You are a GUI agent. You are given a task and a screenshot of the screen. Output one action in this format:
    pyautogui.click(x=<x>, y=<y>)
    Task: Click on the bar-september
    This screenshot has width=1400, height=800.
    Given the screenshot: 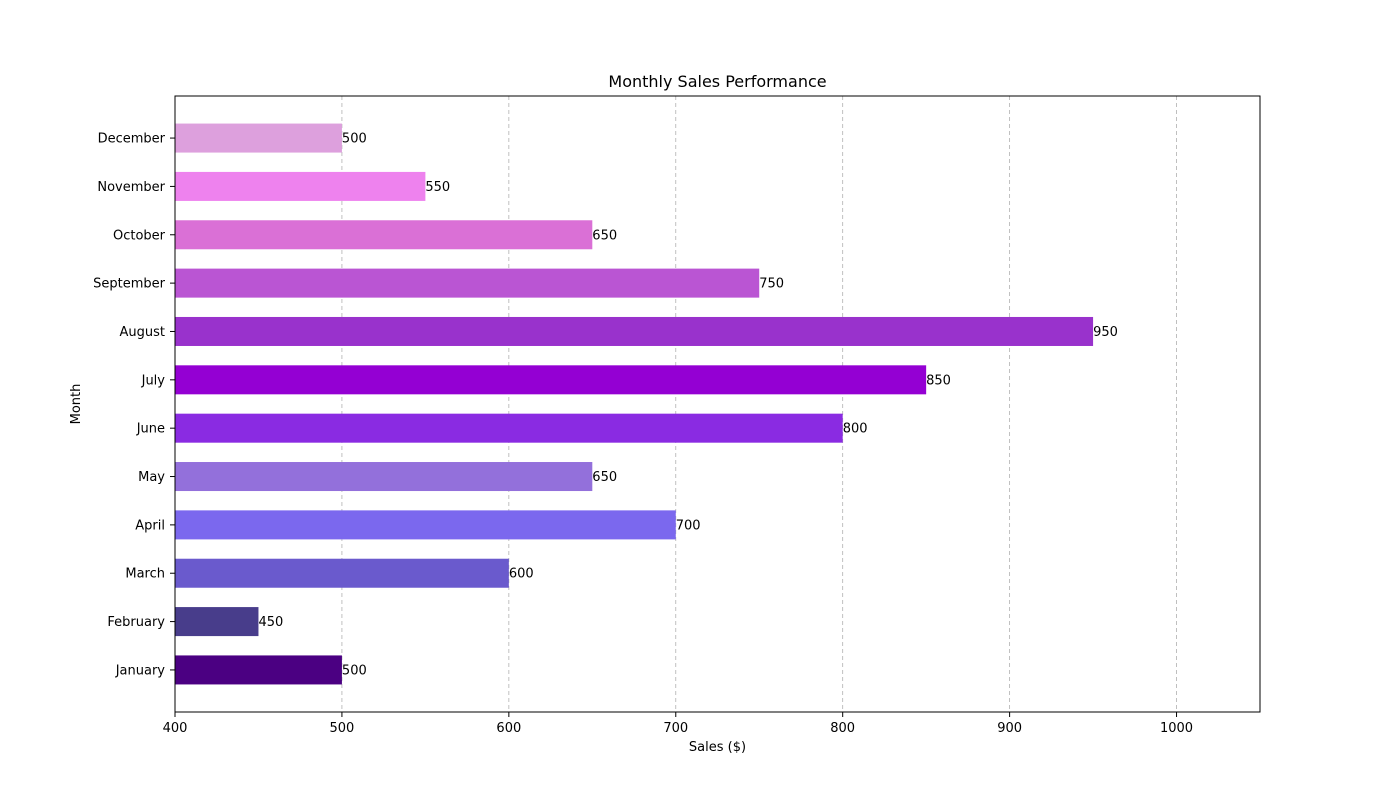 What is the action you would take?
    pyautogui.click(x=467, y=283)
    